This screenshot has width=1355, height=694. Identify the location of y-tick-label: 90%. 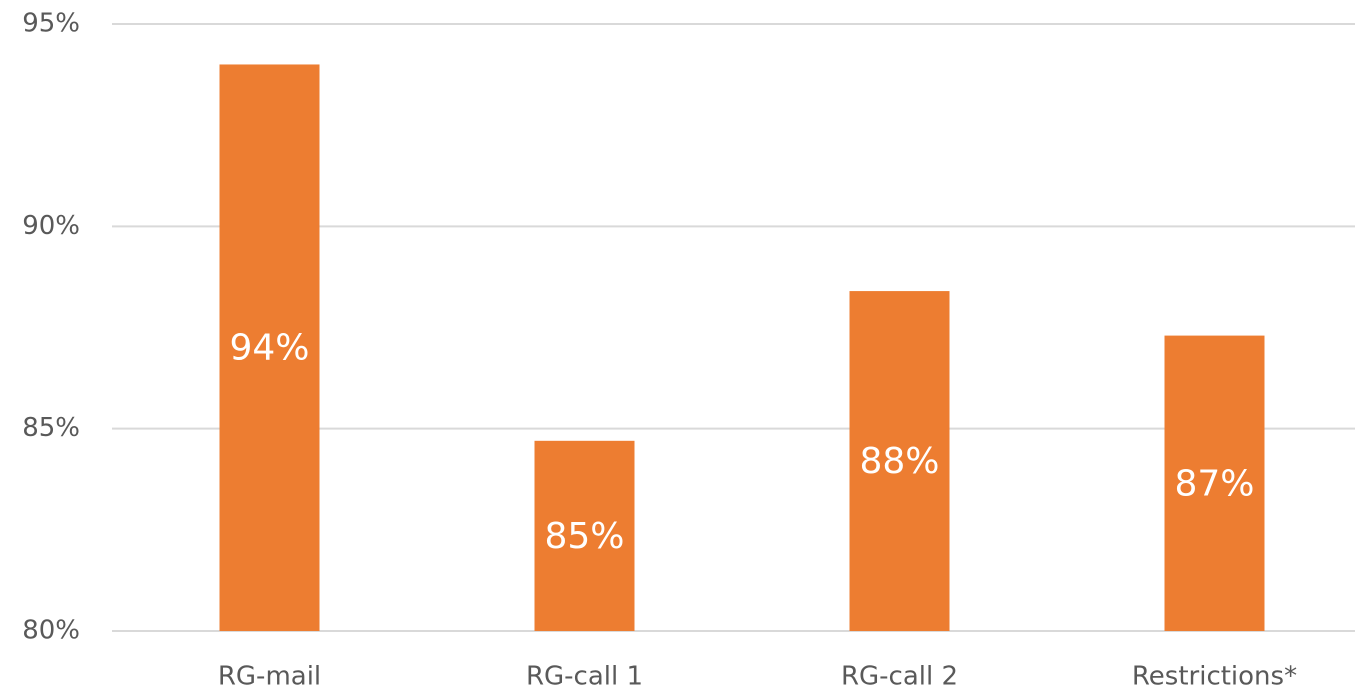
(51, 226).